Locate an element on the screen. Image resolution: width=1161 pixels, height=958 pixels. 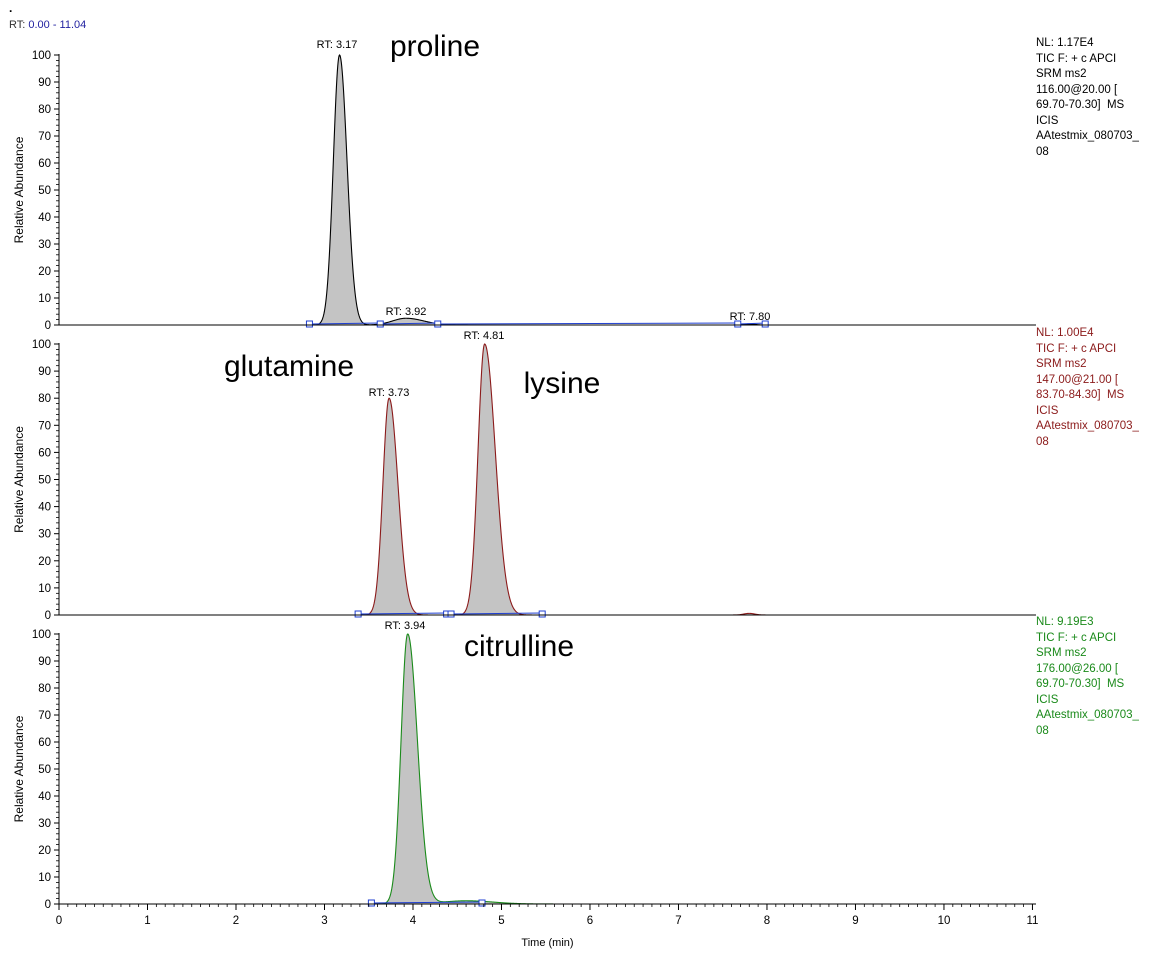
panel-1-y-tick-label: 80 is located at coordinates (44, 110).